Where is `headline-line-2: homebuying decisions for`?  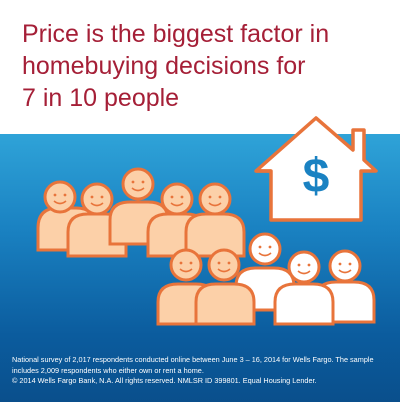 headline-line-2: homebuying decisions for is located at coordinates (164, 66).